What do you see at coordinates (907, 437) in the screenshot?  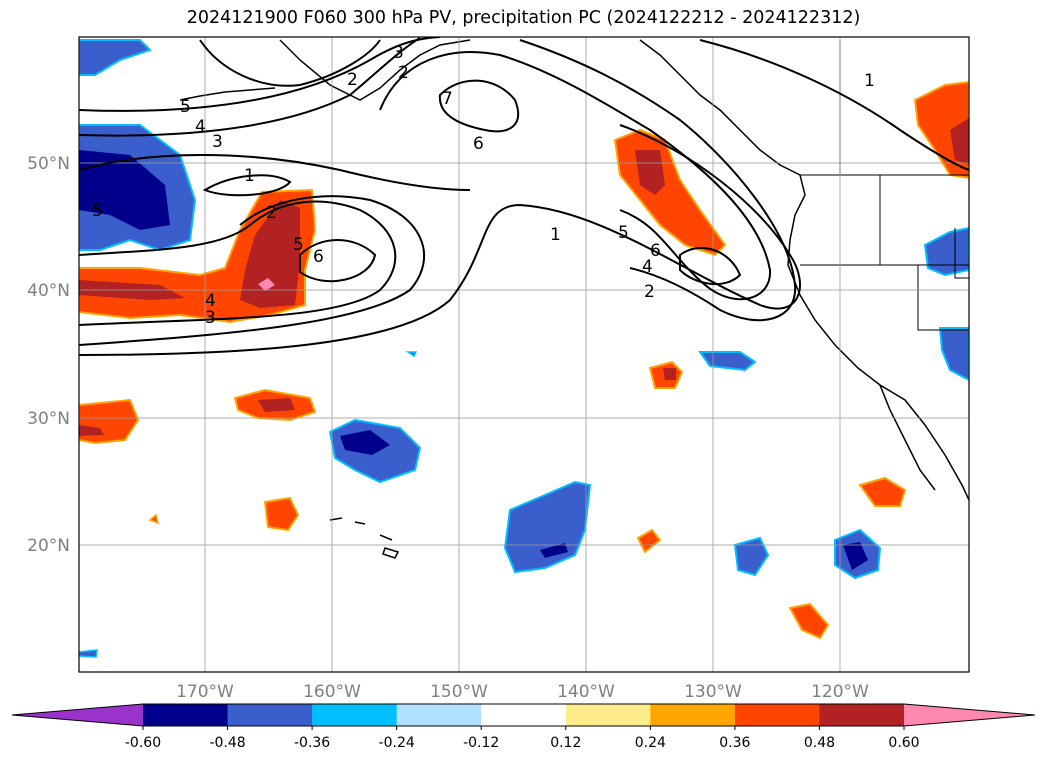 I see `baja-peninsula` at bounding box center [907, 437].